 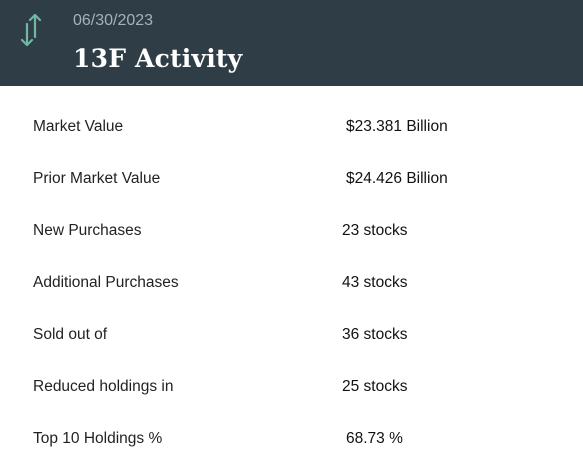 What do you see at coordinates (291, 233) in the screenshot?
I see `row-new-purchases: New Purchases 23 stocks` at bounding box center [291, 233].